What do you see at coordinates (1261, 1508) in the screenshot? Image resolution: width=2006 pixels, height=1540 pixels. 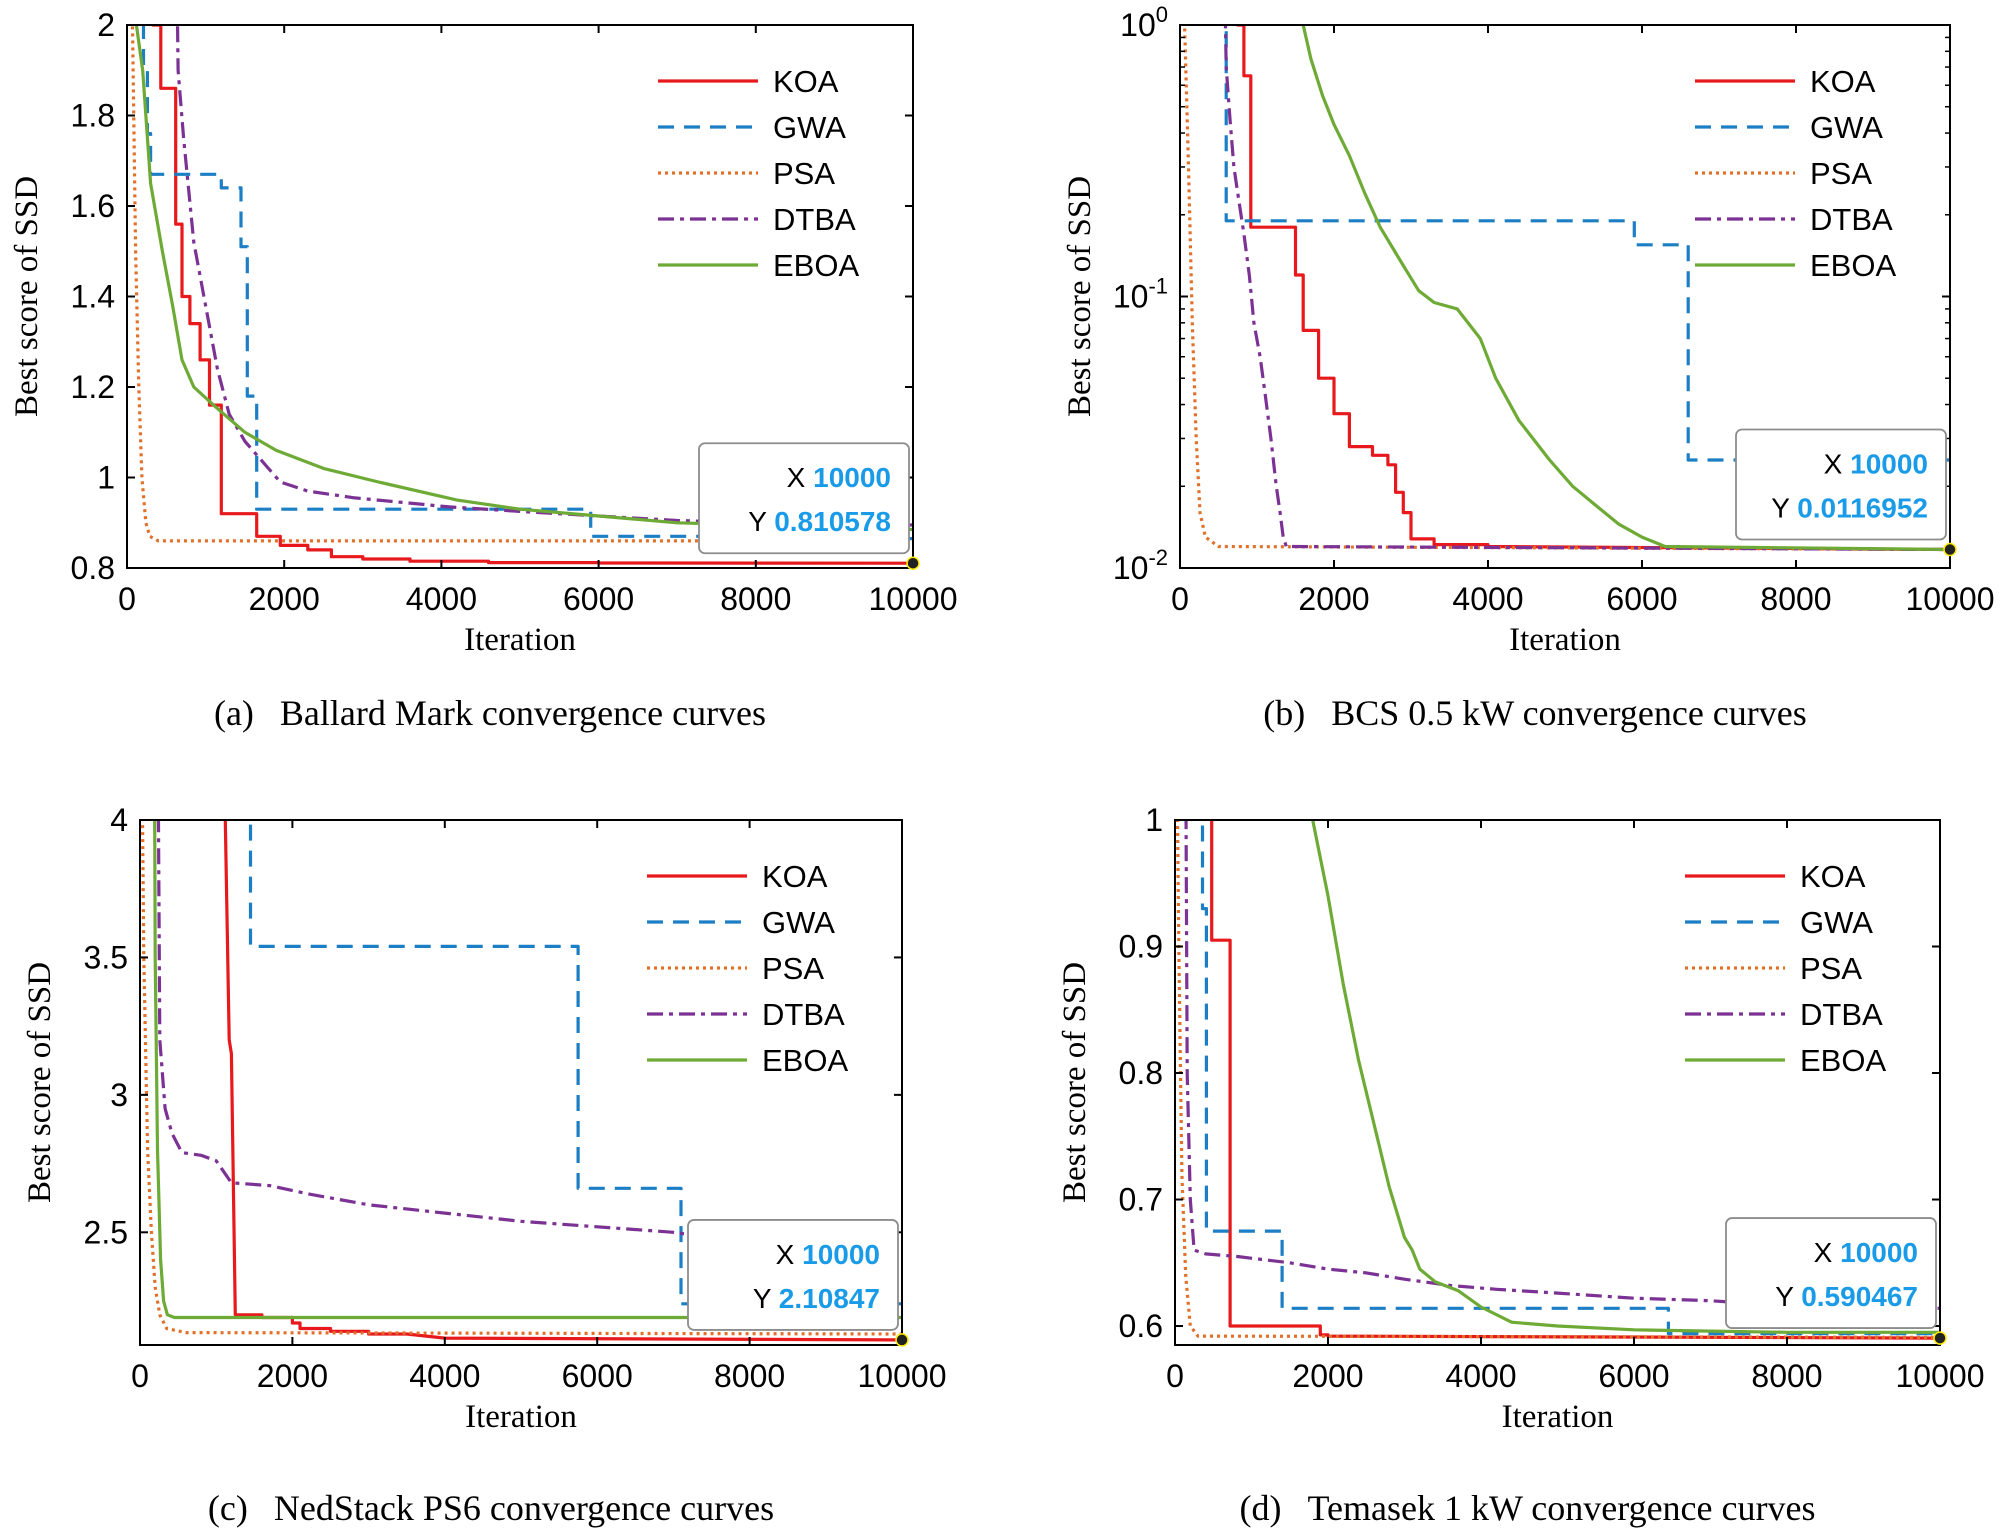 I see `caption-letter: (d)` at bounding box center [1261, 1508].